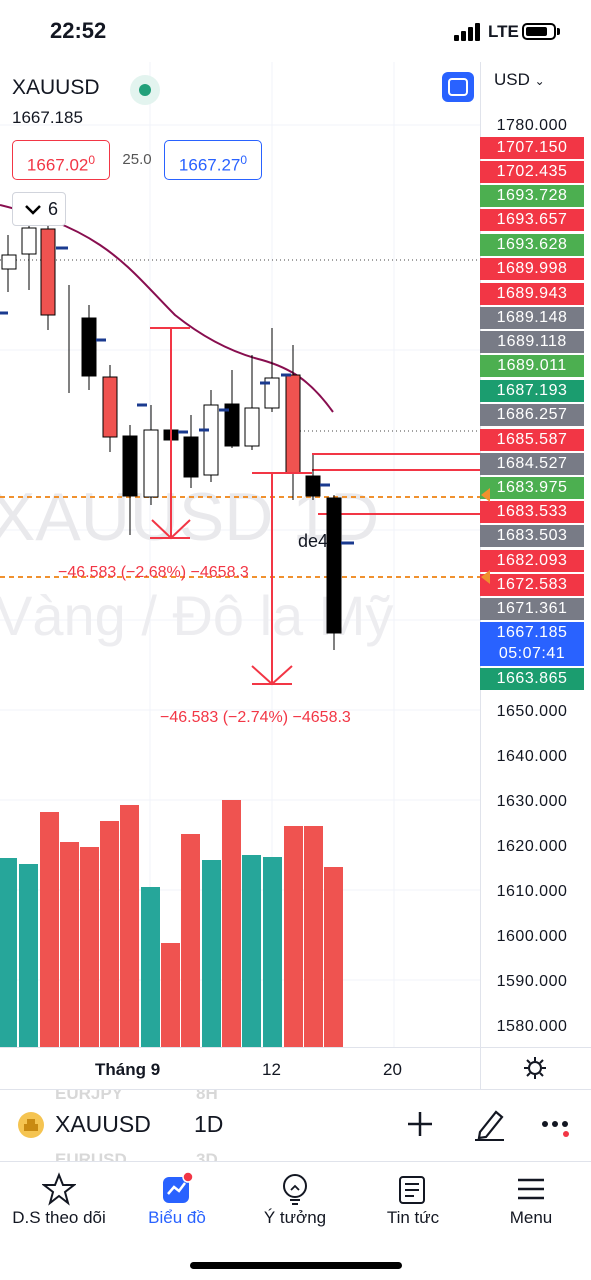  What do you see at coordinates (519, 80) in the screenshot?
I see `currency-selector: USD ⌄` at bounding box center [519, 80].